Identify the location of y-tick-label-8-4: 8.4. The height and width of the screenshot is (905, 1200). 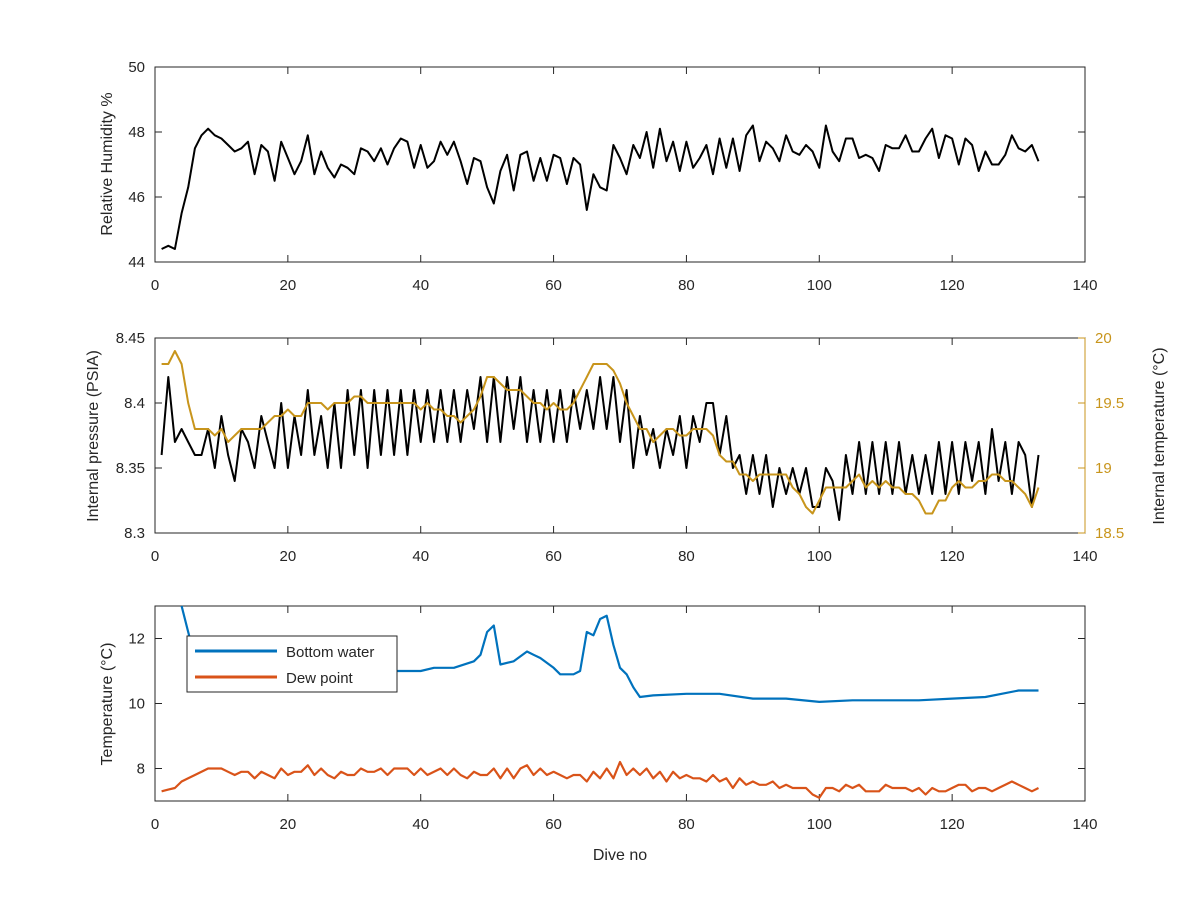
(134, 403).